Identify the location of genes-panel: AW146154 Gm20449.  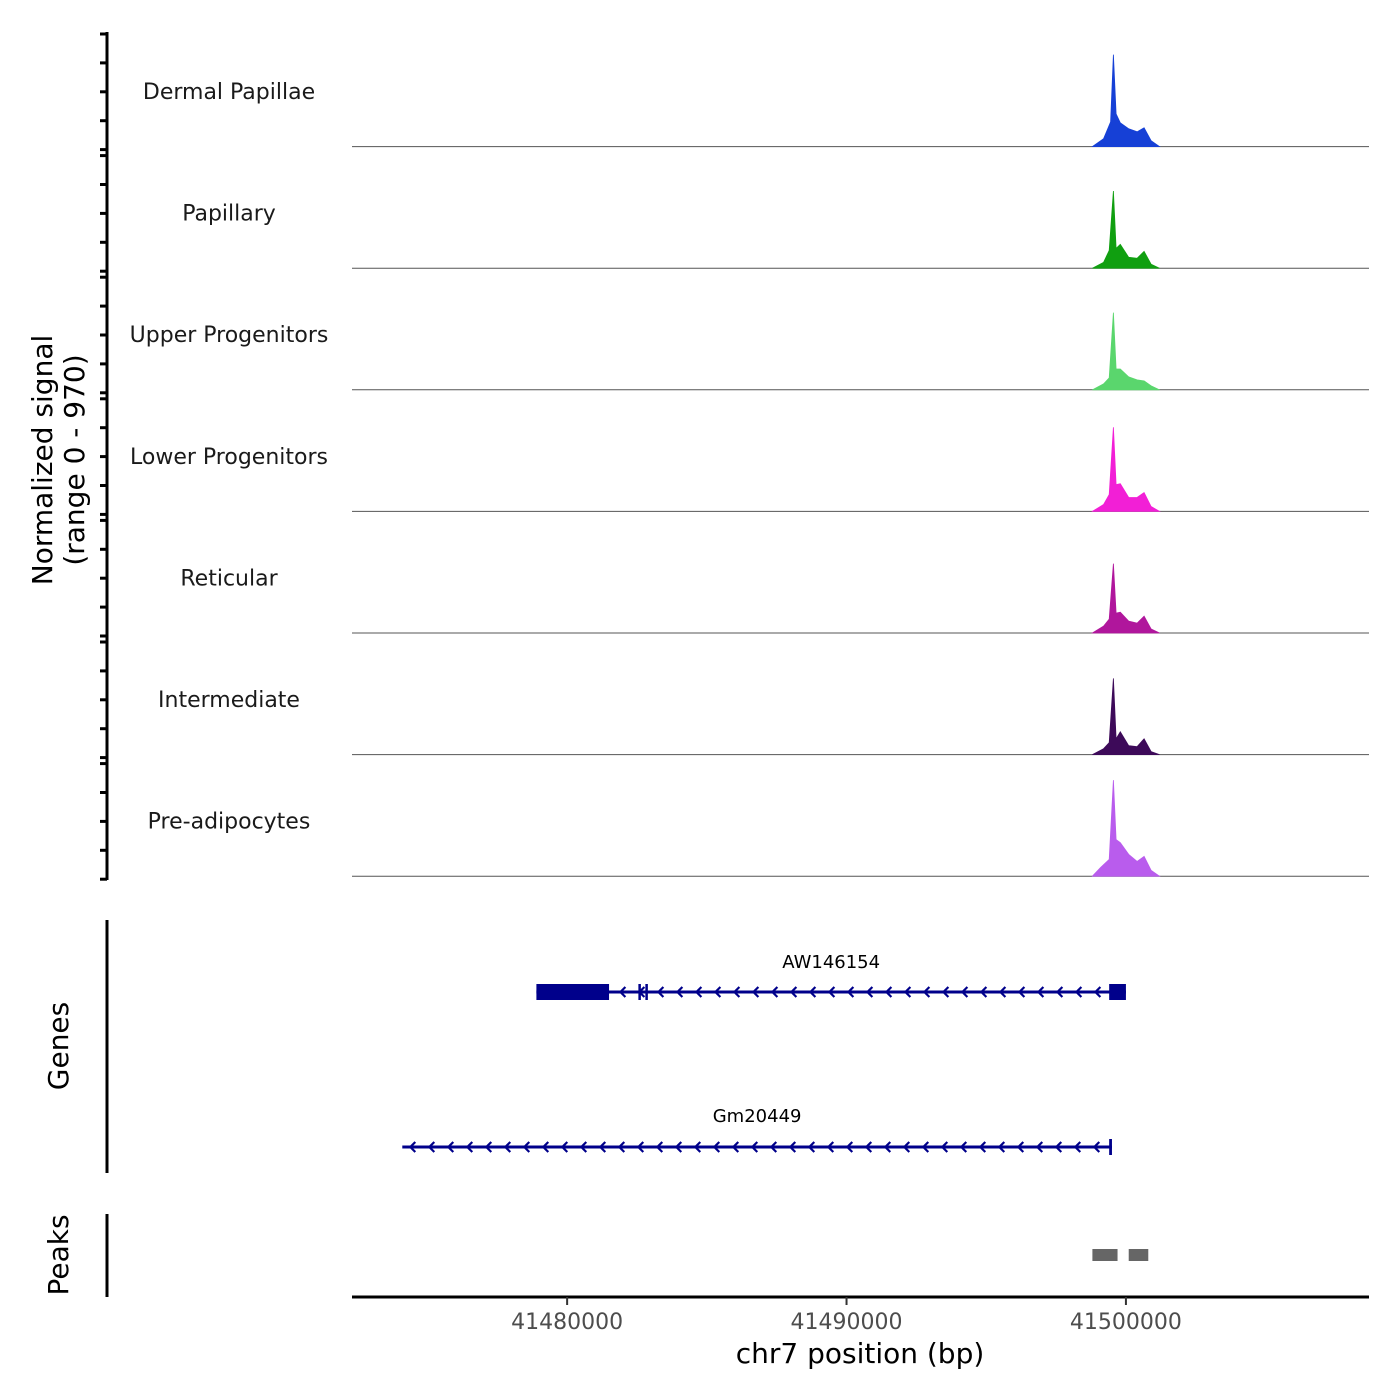
(764, 1053).